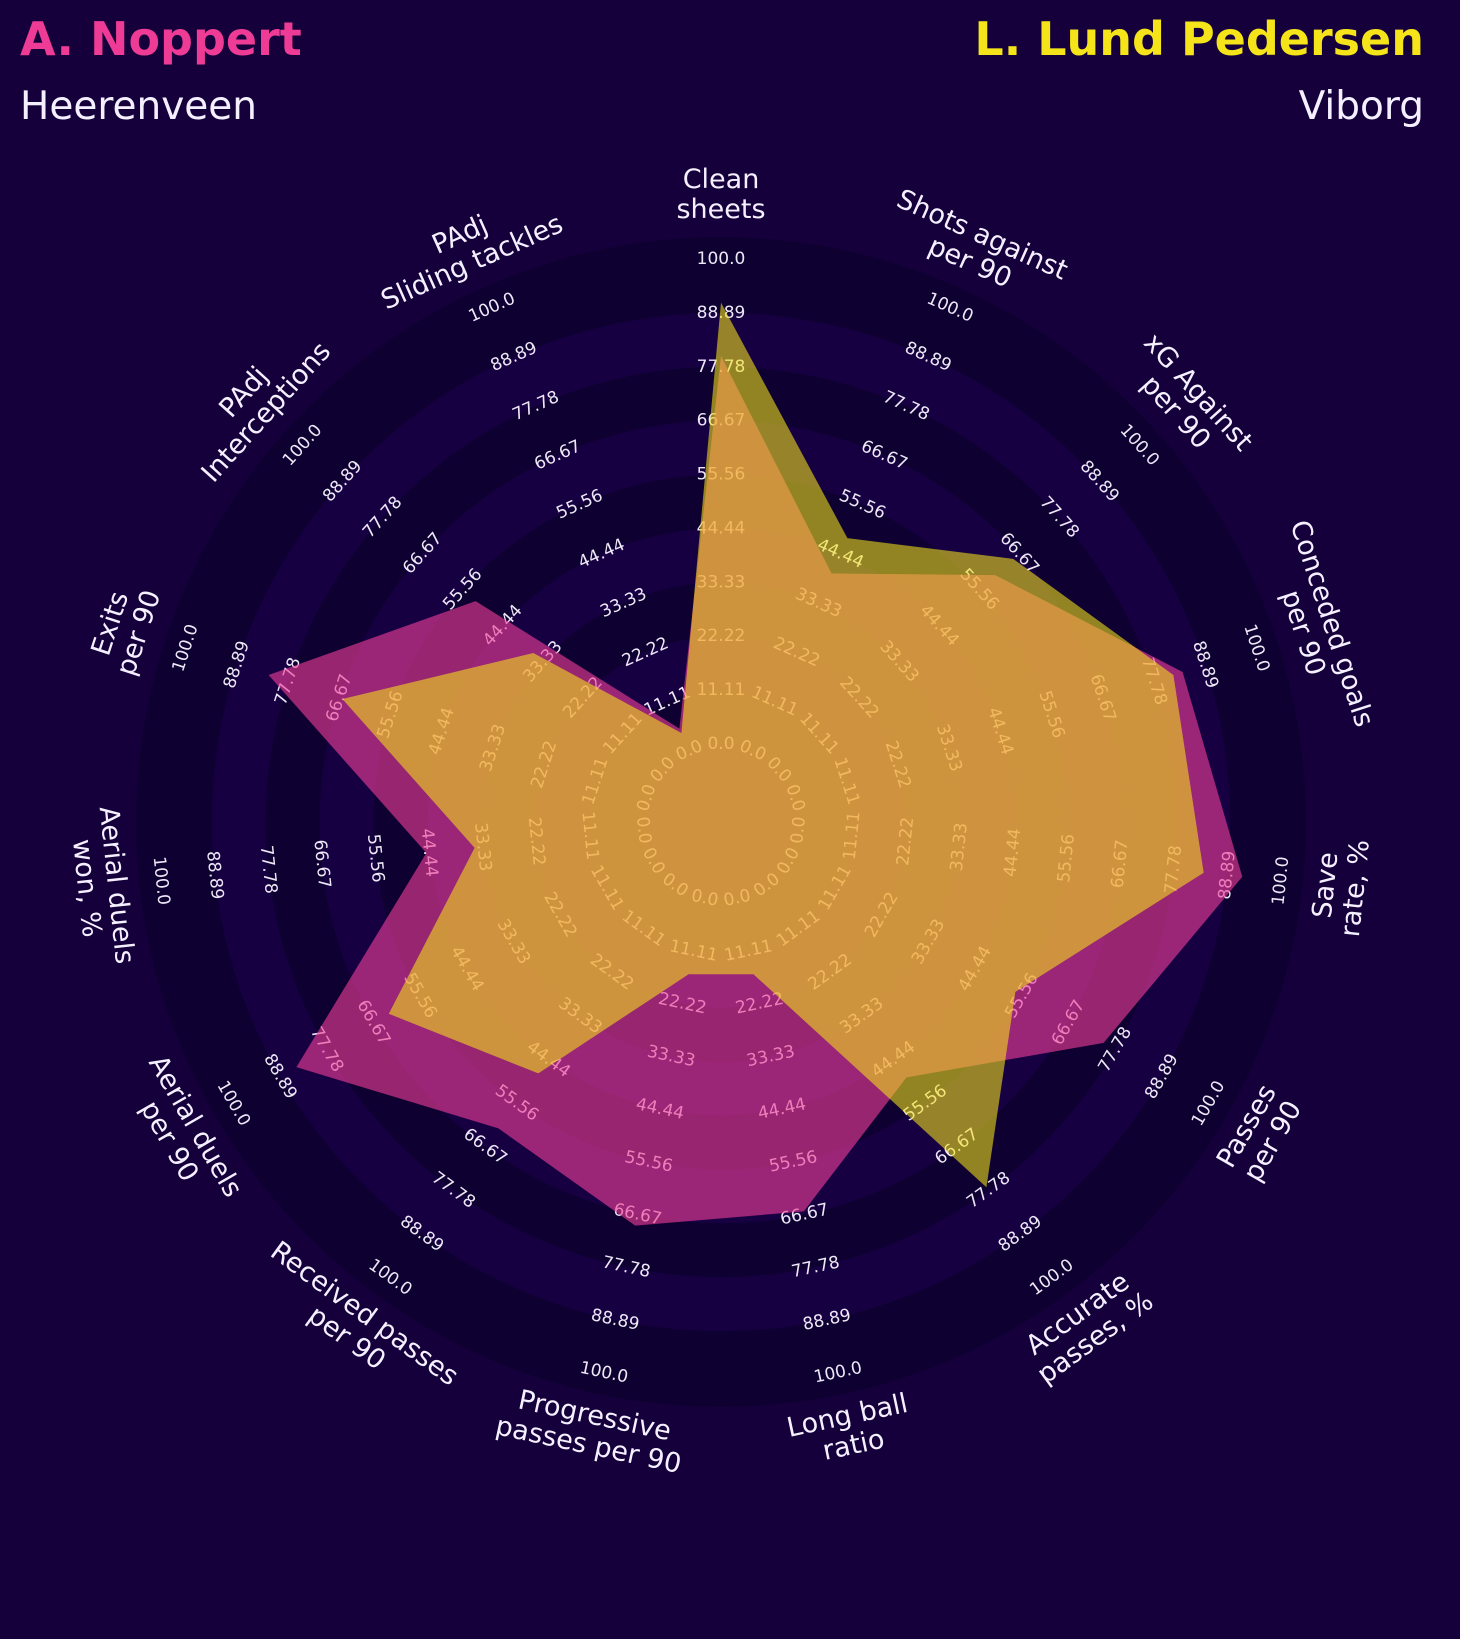 Image resolution: width=1460 pixels, height=1639 pixels. What do you see at coordinates (161, 39) in the screenshot?
I see `player-name-left: A. Noppert` at bounding box center [161, 39].